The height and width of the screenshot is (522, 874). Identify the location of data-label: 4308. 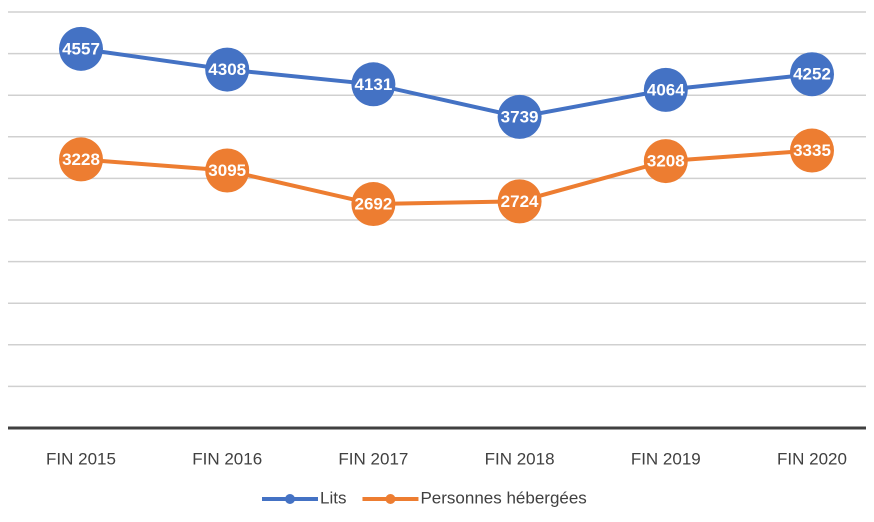
(227, 69).